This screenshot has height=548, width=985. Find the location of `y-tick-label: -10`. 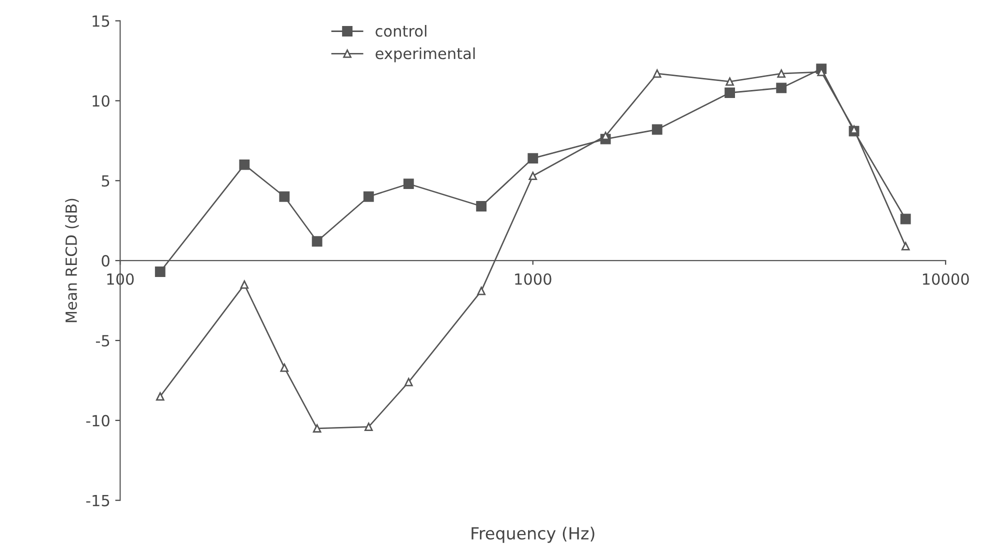

y-tick-label: -10 is located at coordinates (98, 420).